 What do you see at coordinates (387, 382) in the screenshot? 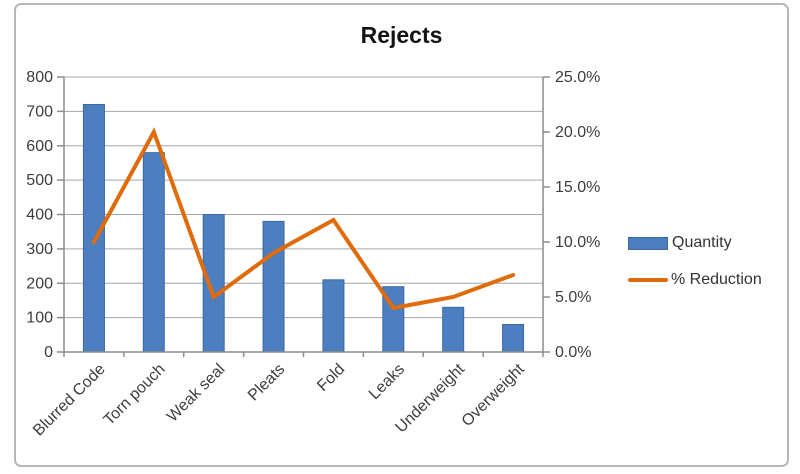
I see `category-label: Leaks` at bounding box center [387, 382].